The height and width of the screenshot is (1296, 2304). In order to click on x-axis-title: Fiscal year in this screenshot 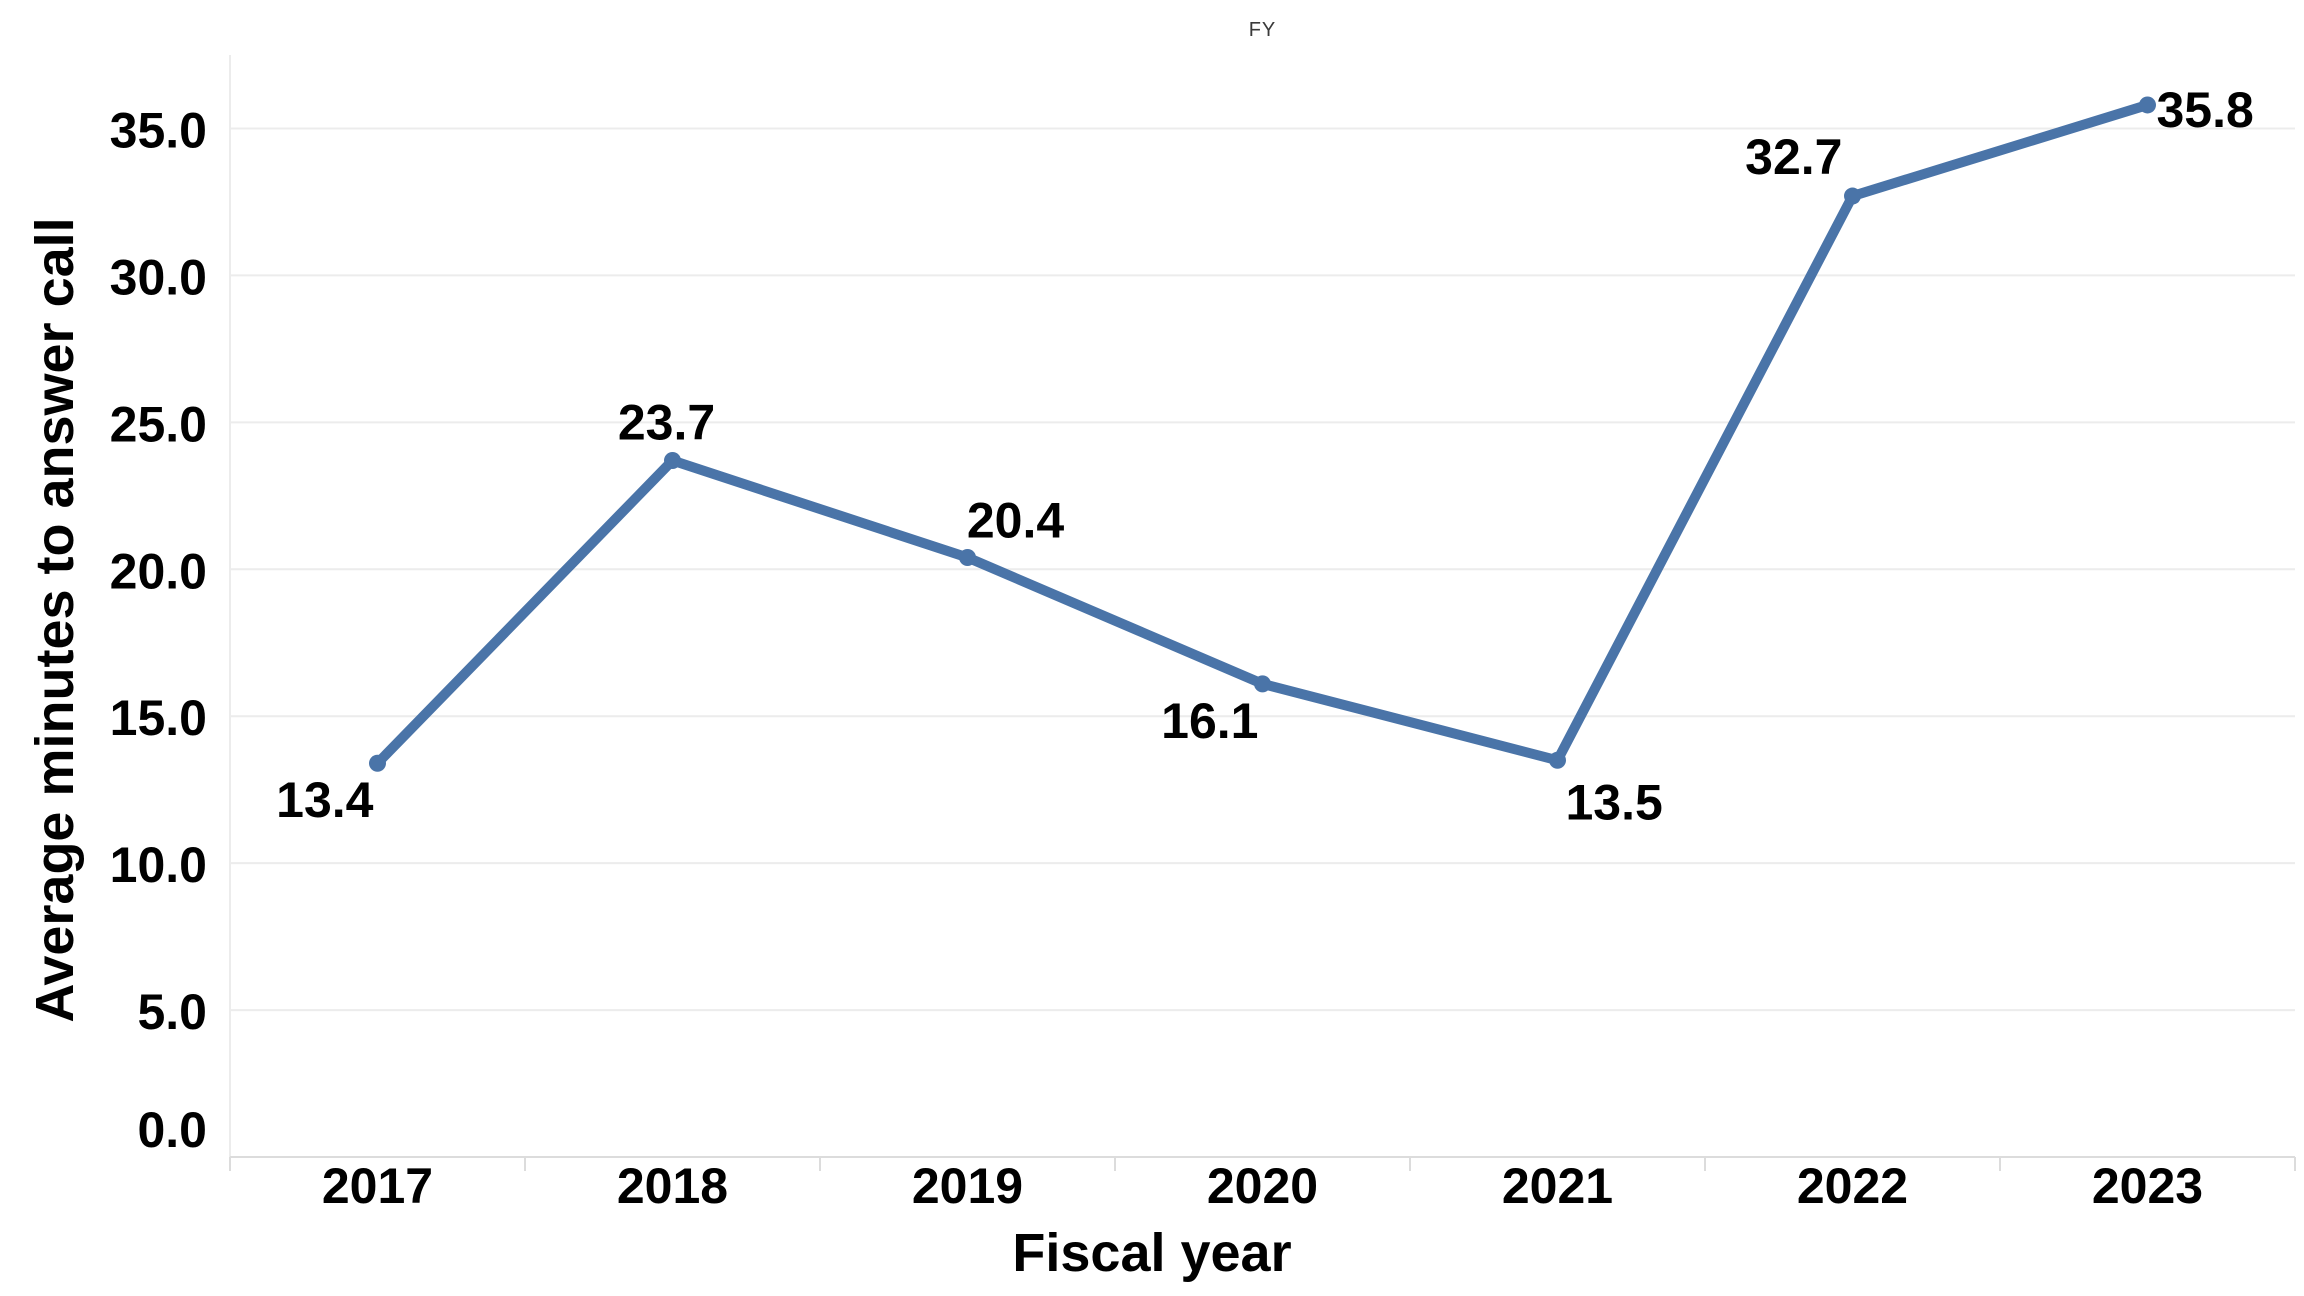, I will do `click(1152, 1253)`.